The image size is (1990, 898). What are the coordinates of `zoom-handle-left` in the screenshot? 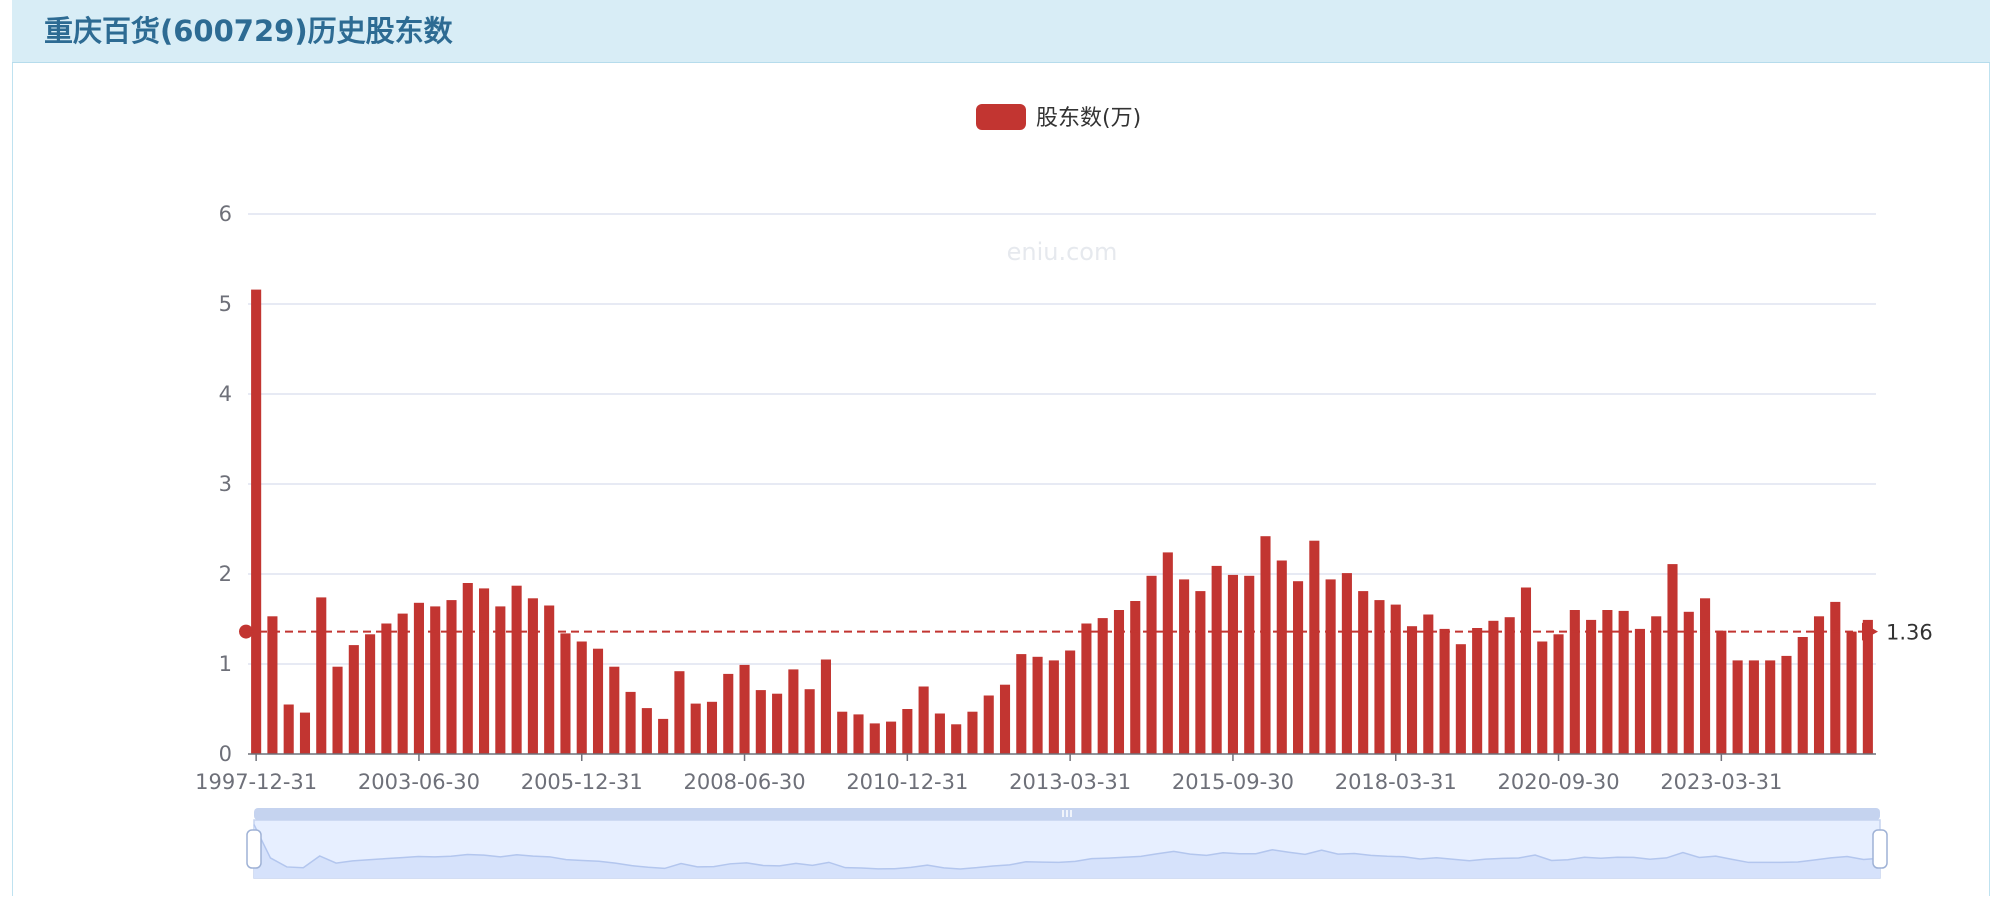 It's located at (254, 849).